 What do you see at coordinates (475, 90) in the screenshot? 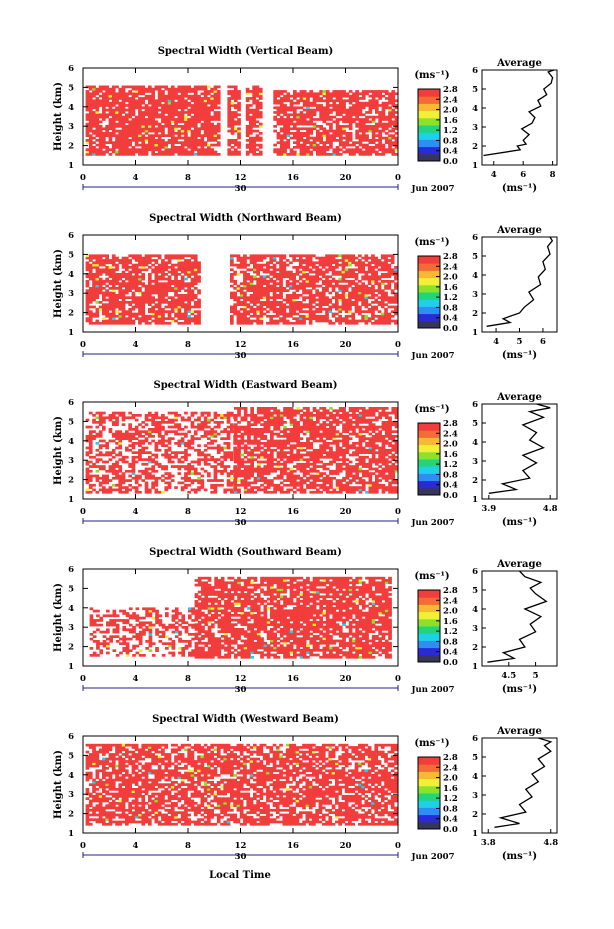
I see `average-y-tick-label: 5` at bounding box center [475, 90].